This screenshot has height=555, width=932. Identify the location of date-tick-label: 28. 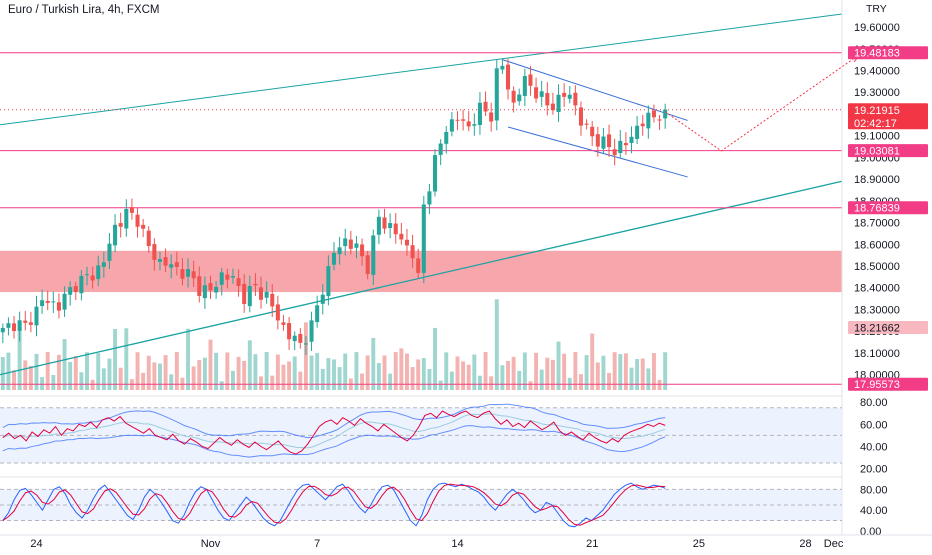
(805, 544).